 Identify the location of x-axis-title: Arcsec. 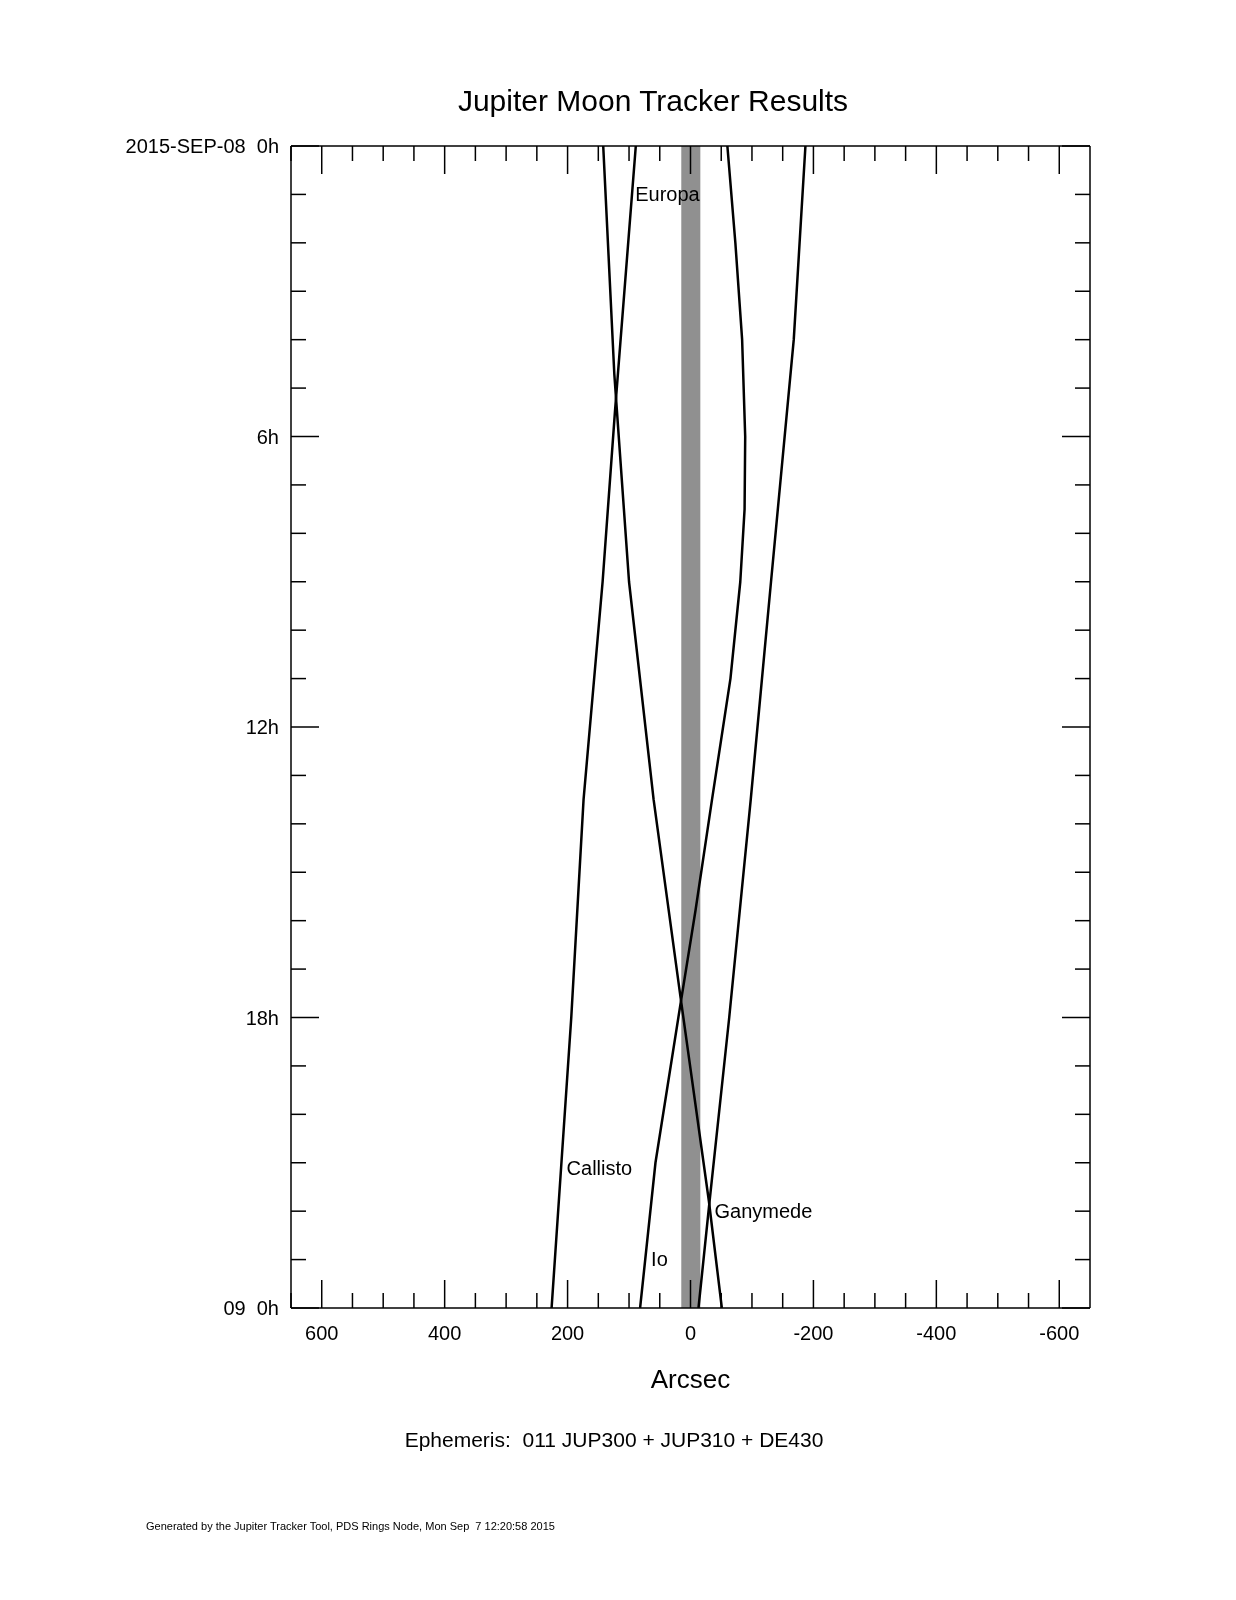
(690, 1379).